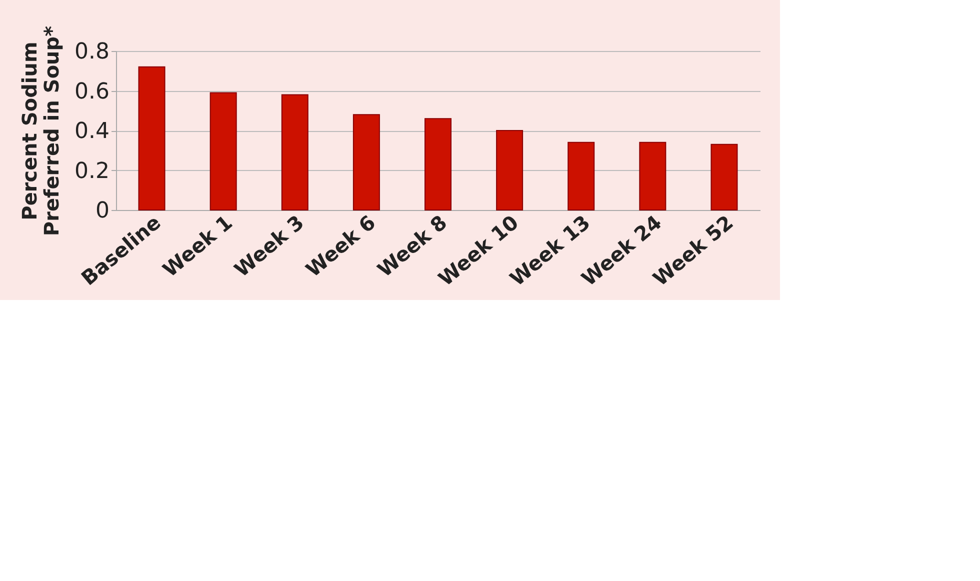 The width and height of the screenshot is (980, 581). Describe the element at coordinates (103, 211) in the screenshot. I see `y-tick-label: 0` at that location.